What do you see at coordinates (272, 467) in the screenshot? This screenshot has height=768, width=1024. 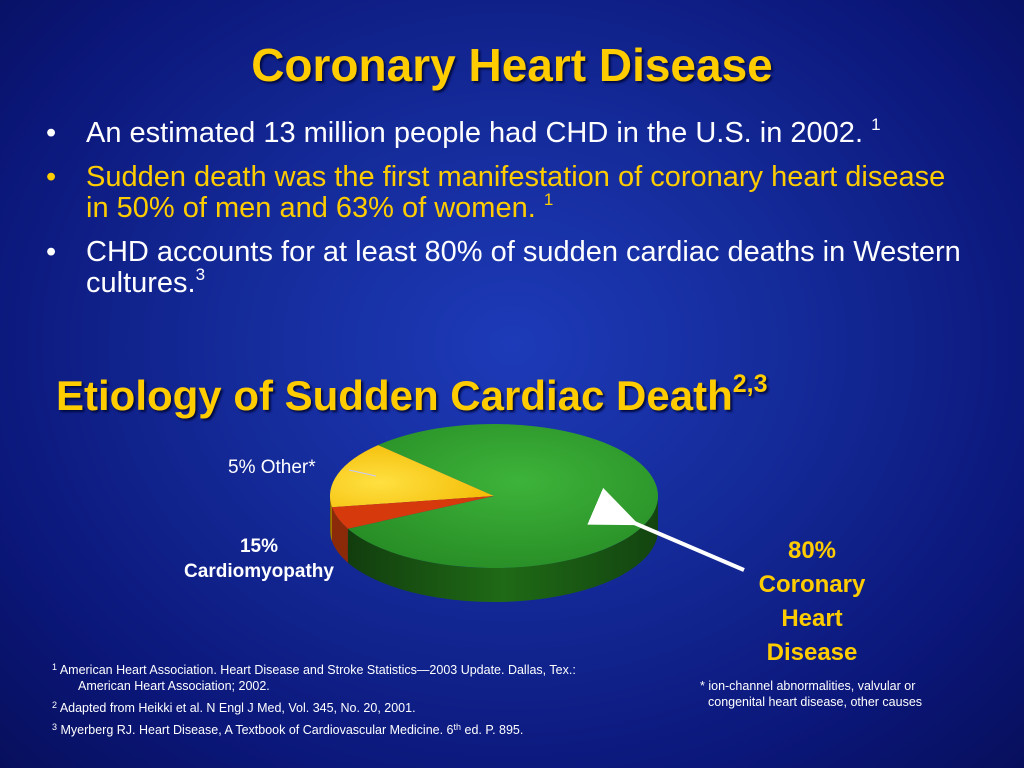 I see `label-other: 5% Other*` at bounding box center [272, 467].